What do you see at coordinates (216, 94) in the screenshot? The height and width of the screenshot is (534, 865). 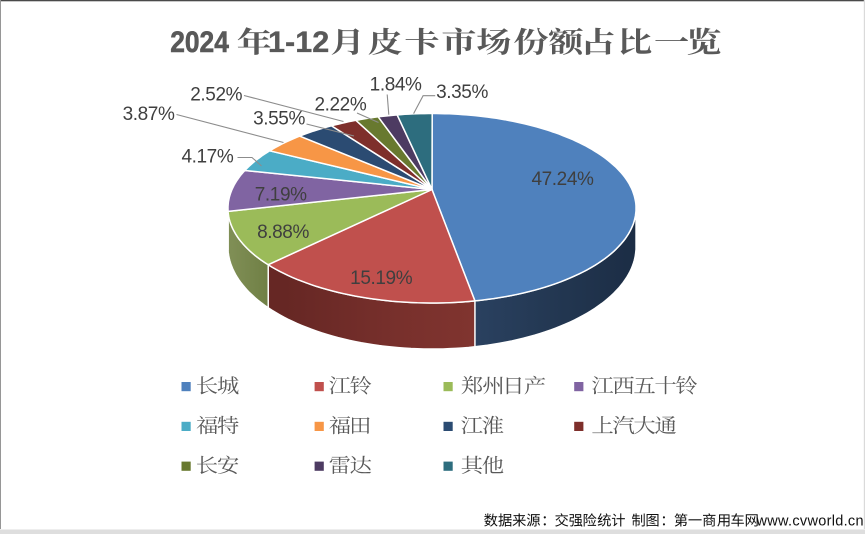 I see `svg-text: 2.52%` at bounding box center [216, 94].